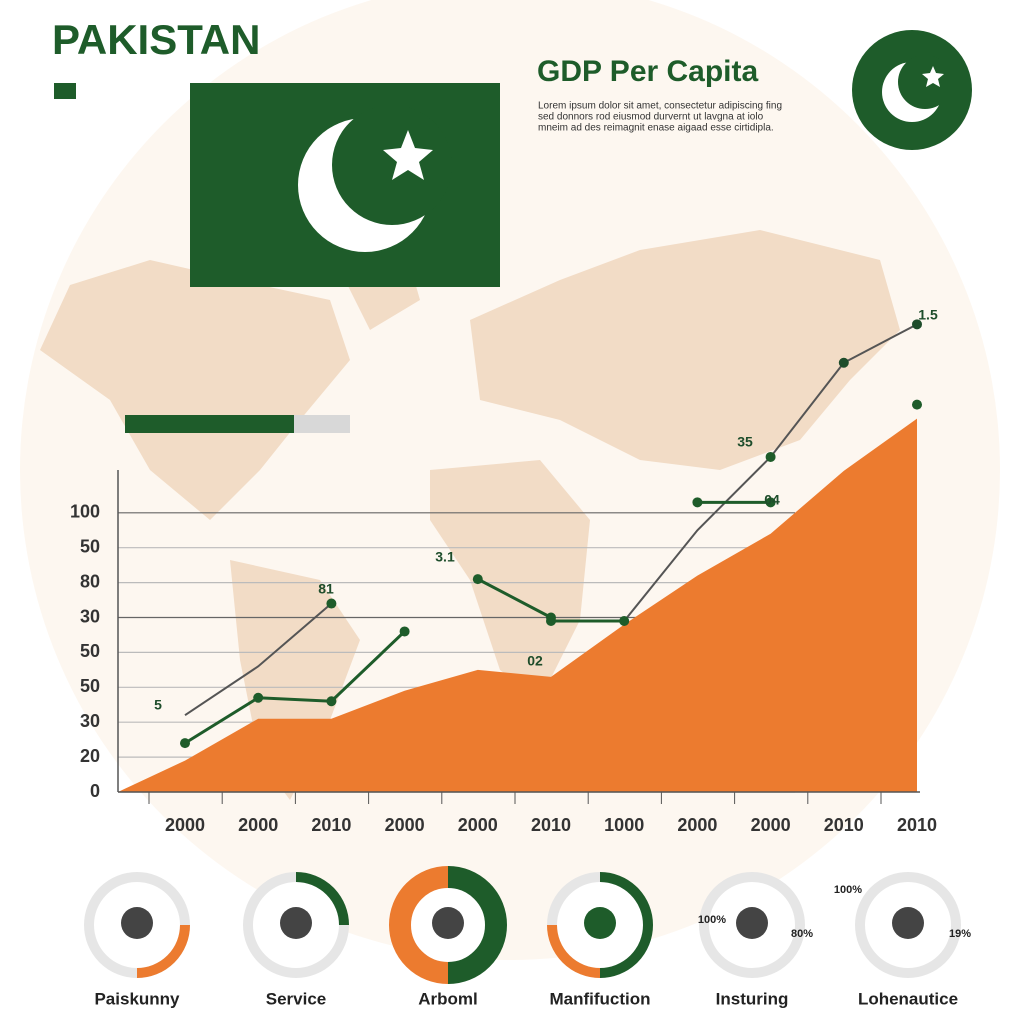 Image resolution: width=1024 pixels, height=1024 pixels. What do you see at coordinates (960, 934) in the screenshot?
I see `icon-percent: 19%` at bounding box center [960, 934].